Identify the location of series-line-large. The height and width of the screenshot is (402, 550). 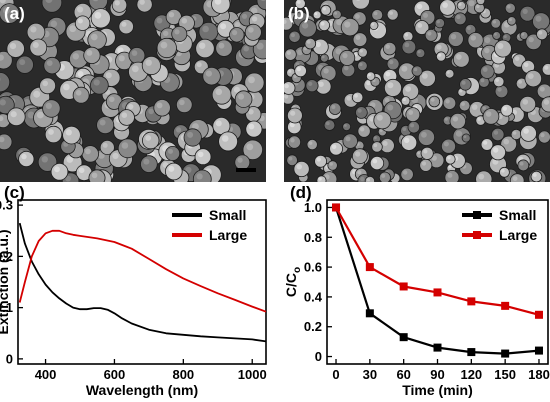
(437, 261).